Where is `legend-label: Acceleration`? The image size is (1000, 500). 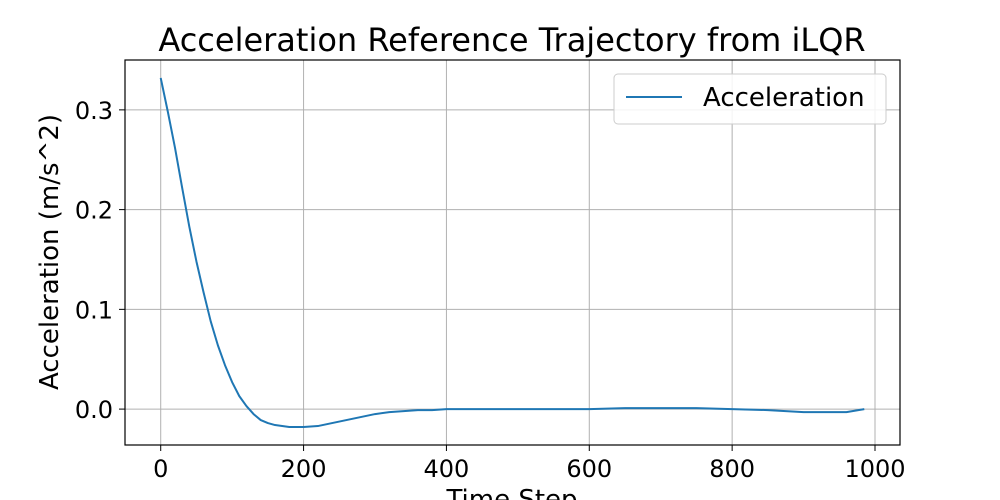
legend-label: Acceleration is located at coordinates (784, 98).